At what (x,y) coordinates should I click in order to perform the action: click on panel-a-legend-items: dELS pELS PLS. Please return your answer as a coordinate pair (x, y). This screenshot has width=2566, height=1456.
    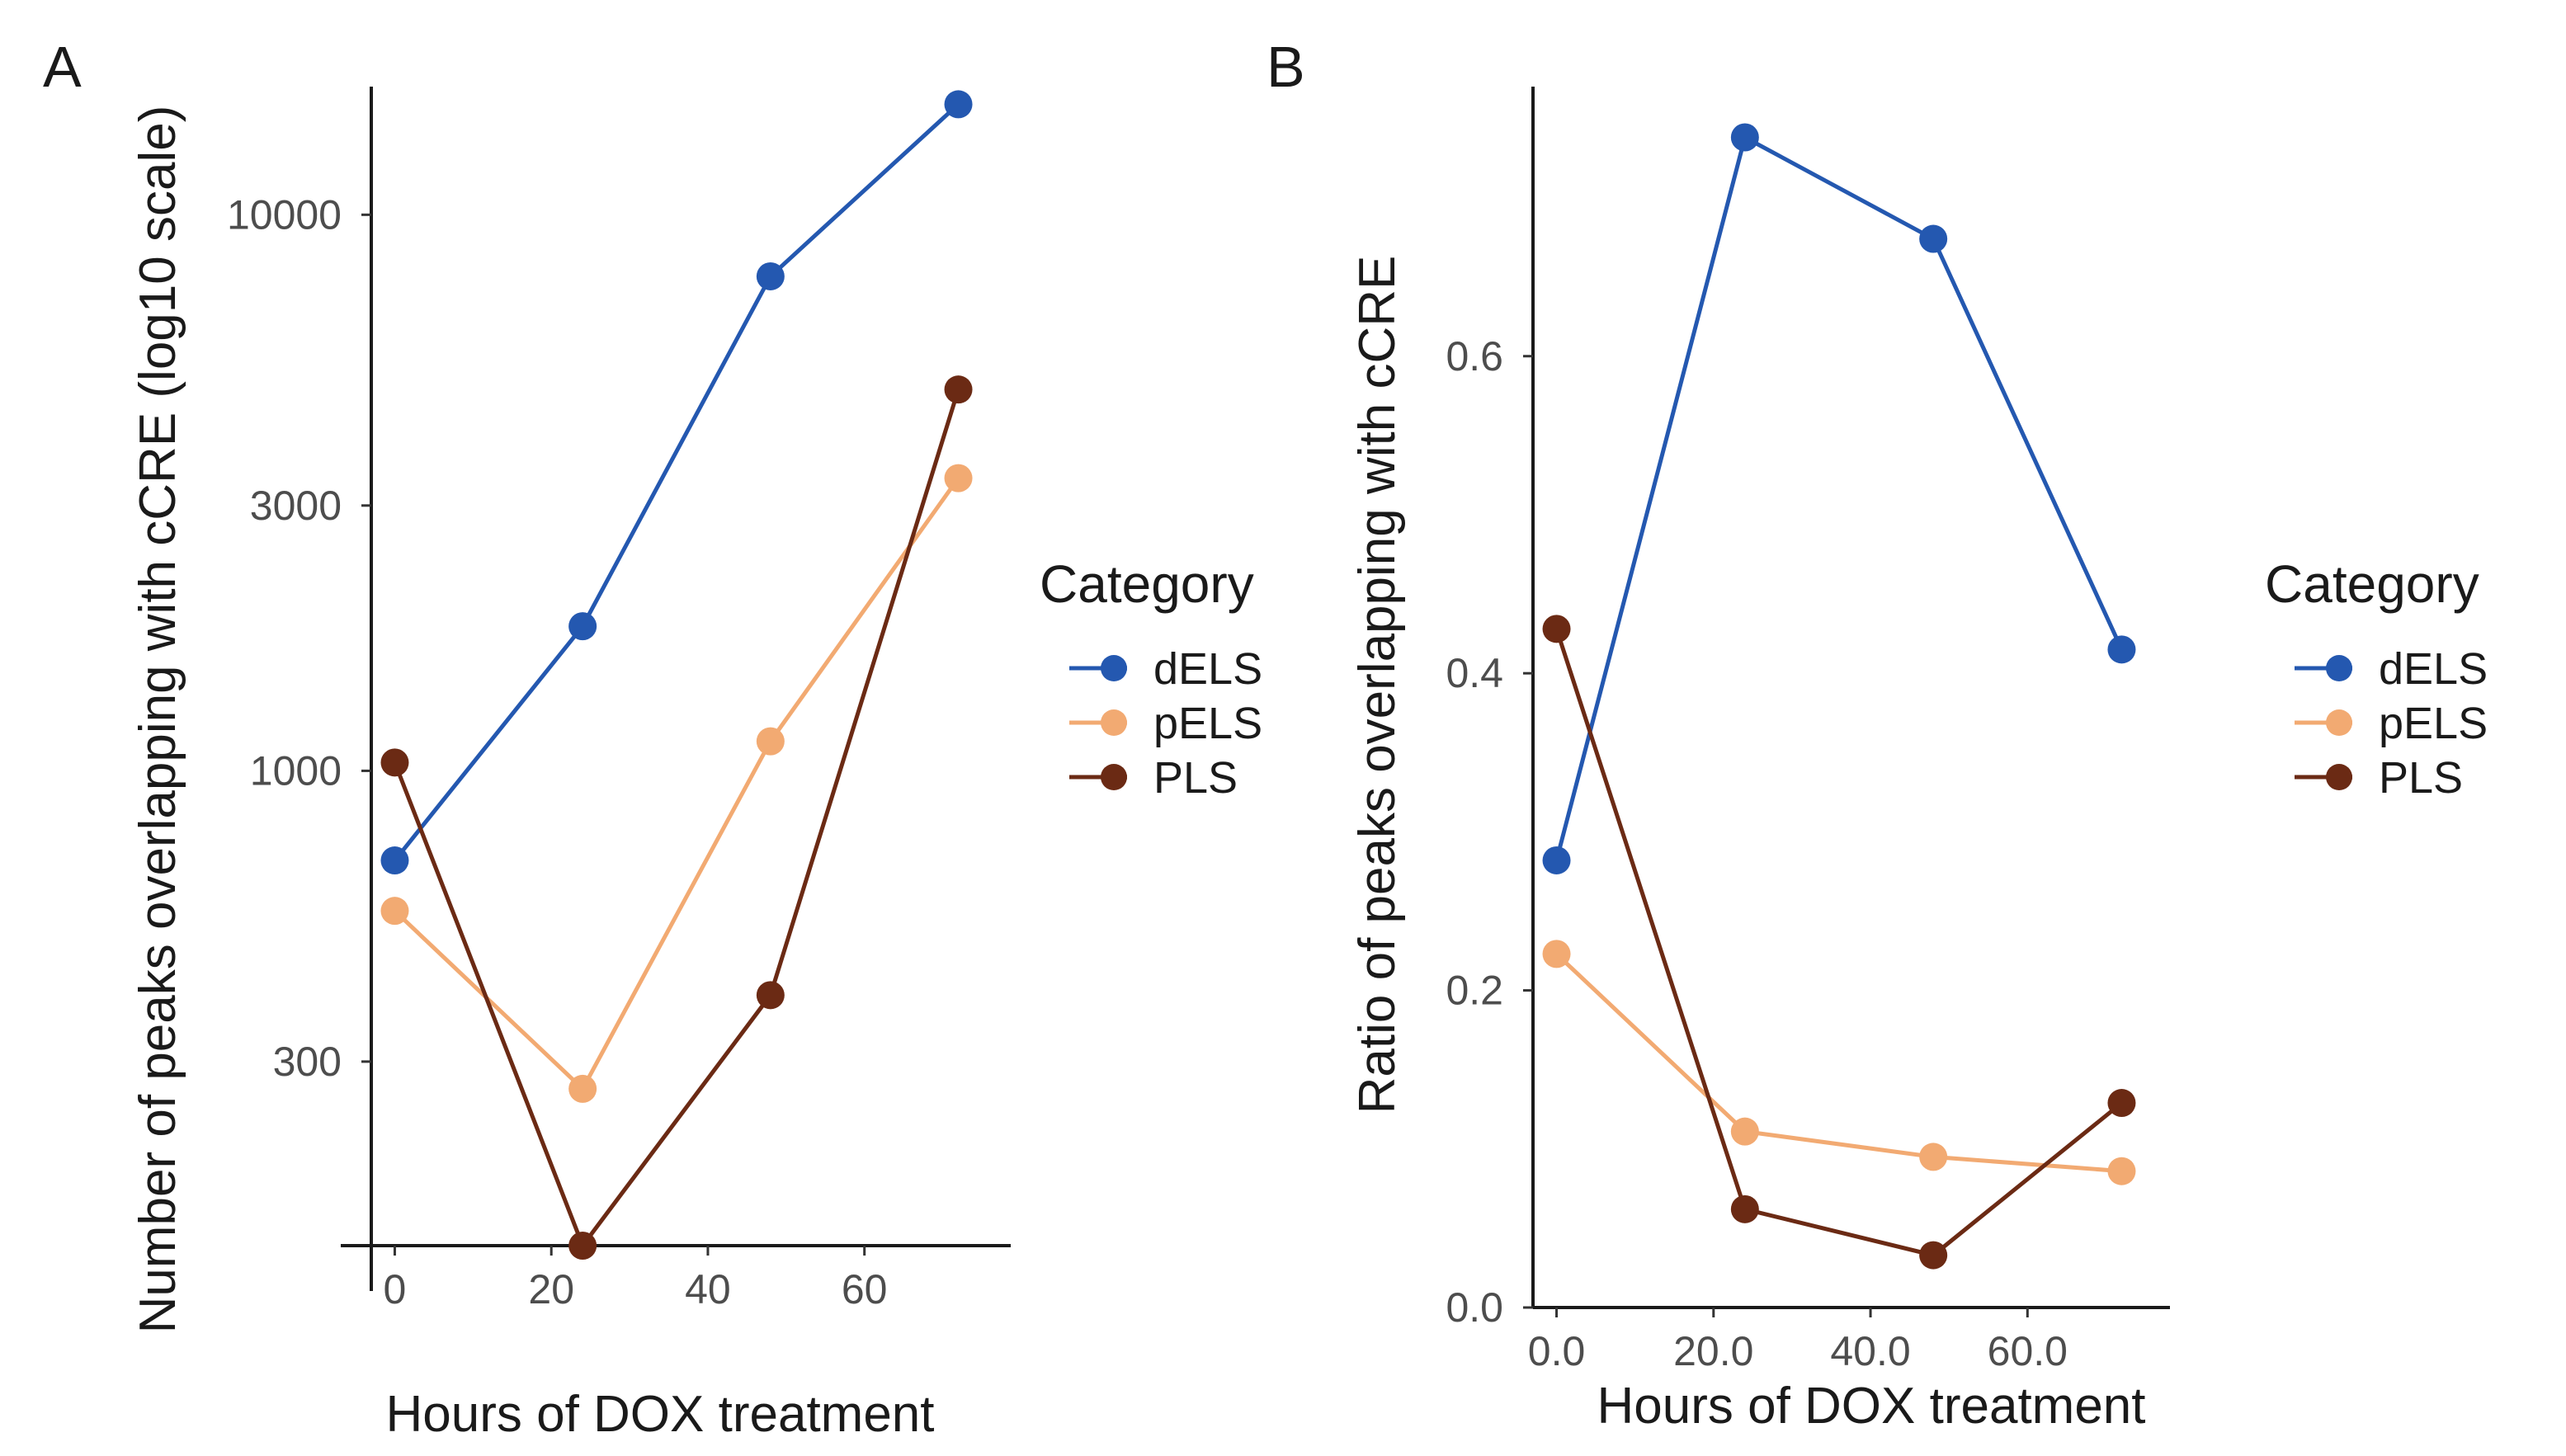
    Looking at the image, I should click on (1165, 723).